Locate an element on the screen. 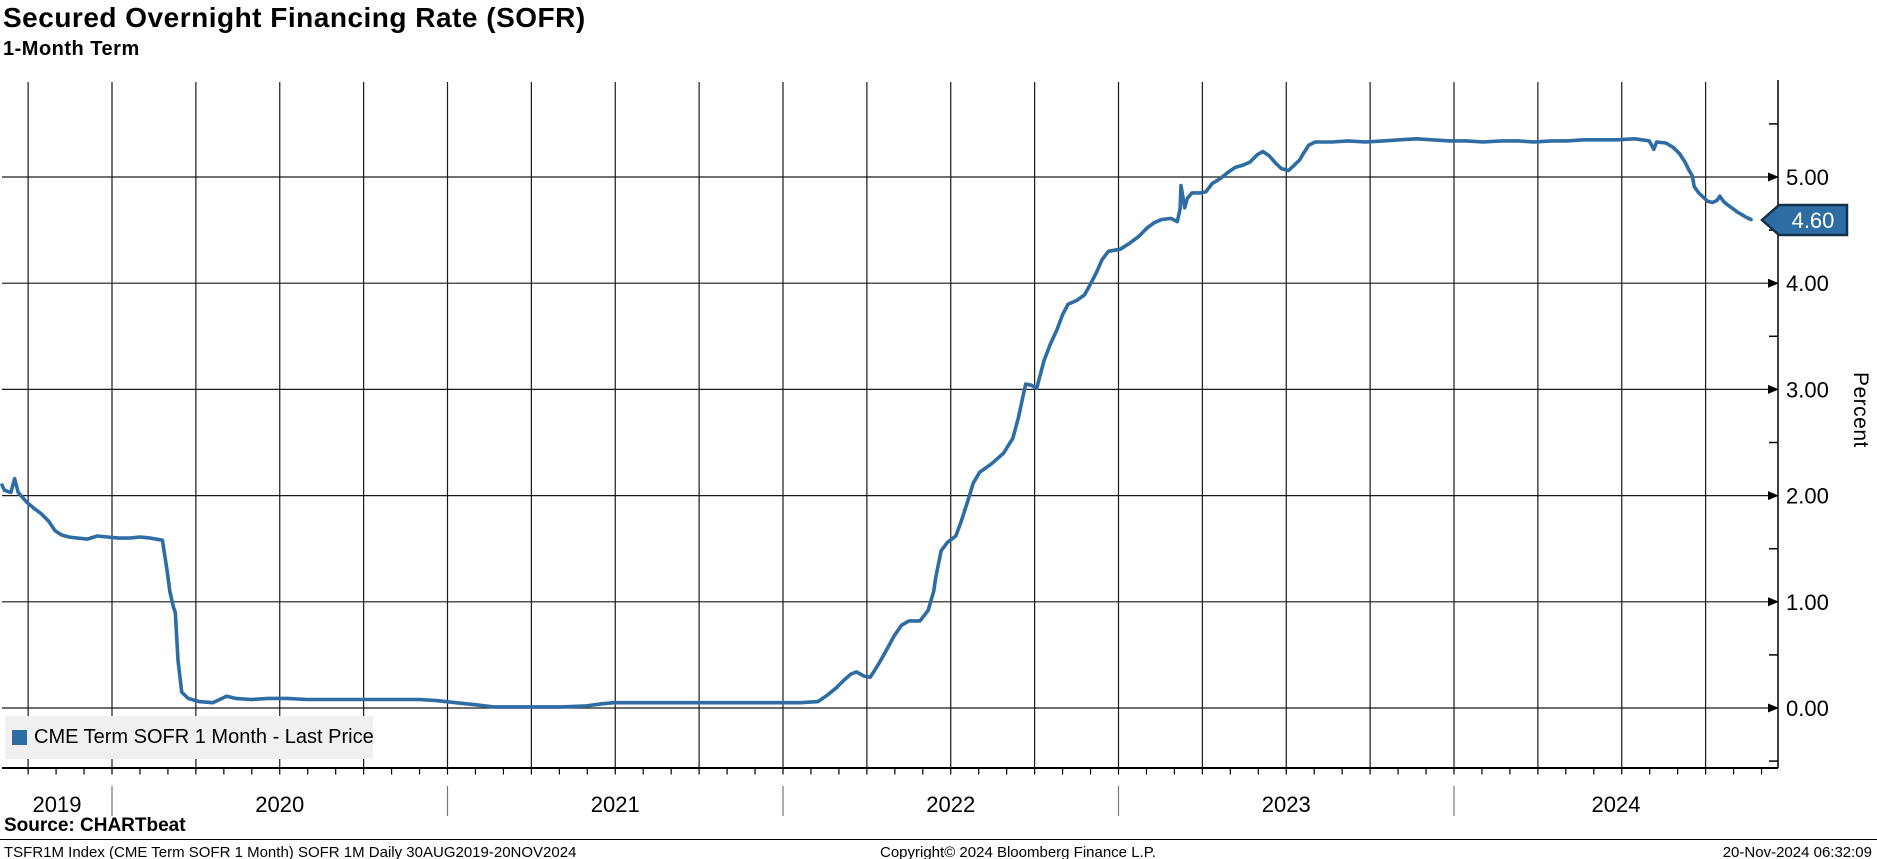 Image resolution: width=1877 pixels, height=859 pixels. y-tick-label: 1.00 is located at coordinates (1807, 602).